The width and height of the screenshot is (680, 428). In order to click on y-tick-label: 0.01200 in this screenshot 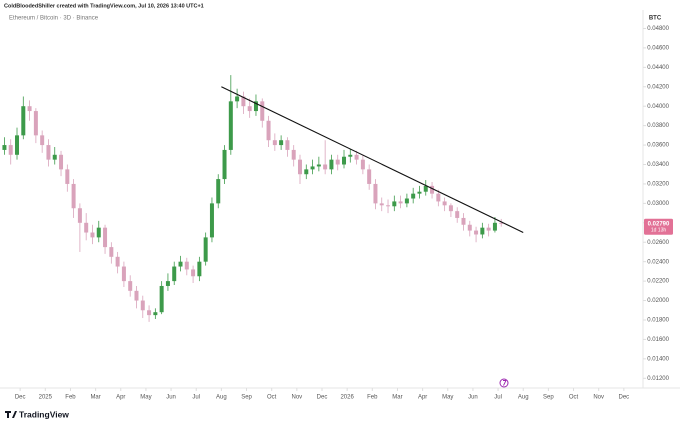, I will do `click(658, 379)`.